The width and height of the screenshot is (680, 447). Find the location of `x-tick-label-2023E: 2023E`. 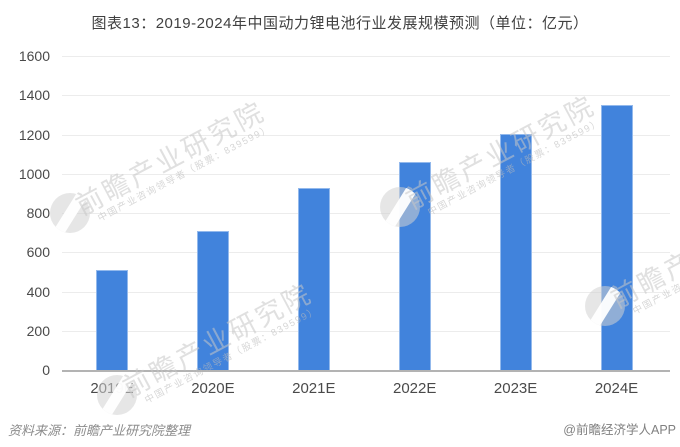

x-tick-label-2023E: 2023E is located at coordinates (515, 388).